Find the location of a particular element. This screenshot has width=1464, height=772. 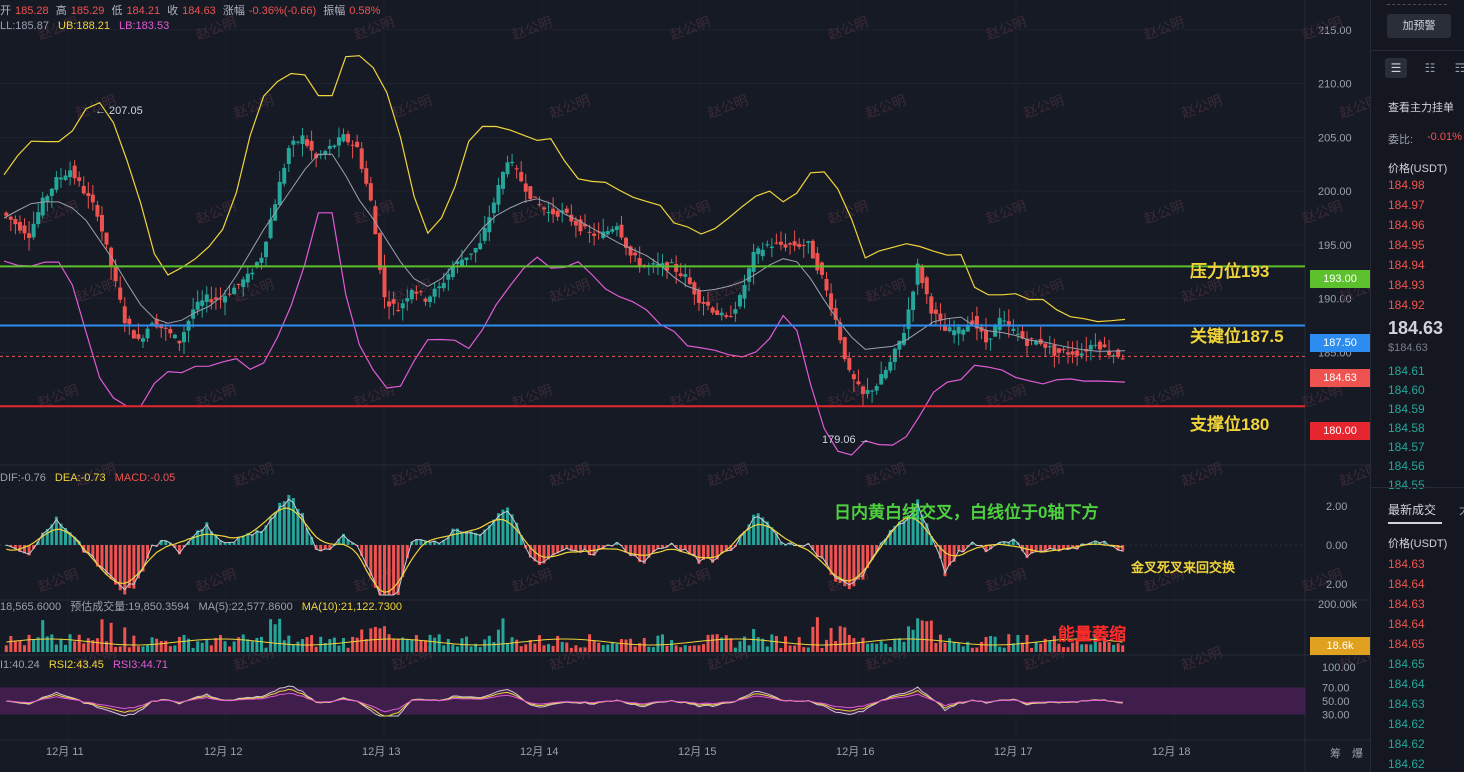

ask-price: 184.92 is located at coordinates (1406, 305).